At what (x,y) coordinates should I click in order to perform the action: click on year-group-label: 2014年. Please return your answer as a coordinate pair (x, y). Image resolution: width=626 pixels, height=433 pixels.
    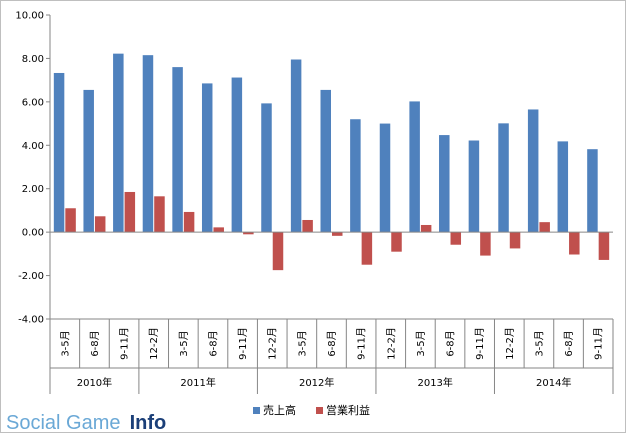
    Looking at the image, I should click on (553, 382).